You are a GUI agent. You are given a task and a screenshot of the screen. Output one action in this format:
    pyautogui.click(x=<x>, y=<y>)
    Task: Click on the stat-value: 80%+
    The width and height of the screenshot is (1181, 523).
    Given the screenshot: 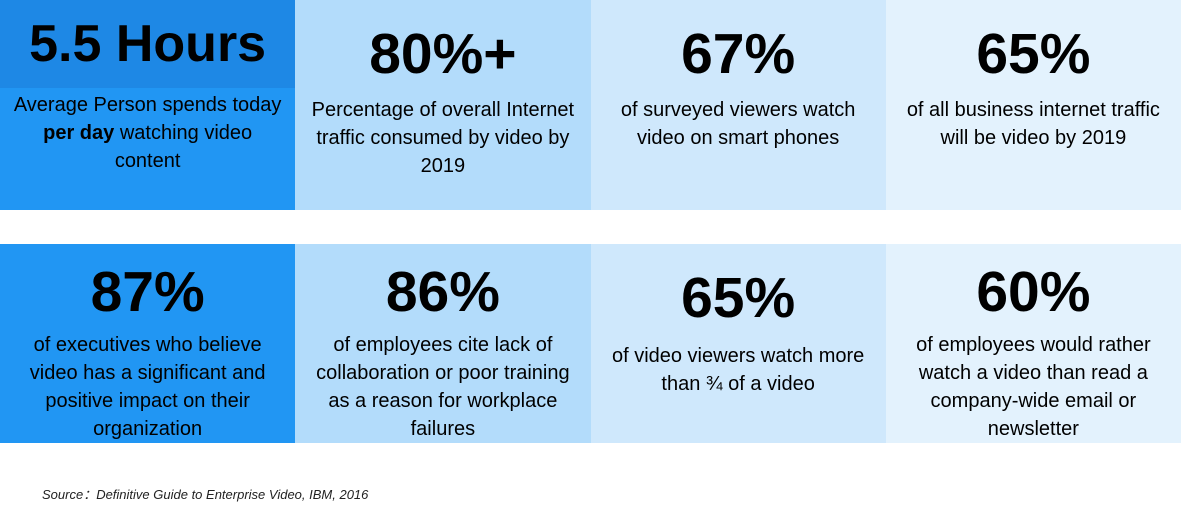 What is the action you would take?
    pyautogui.click(x=443, y=53)
    